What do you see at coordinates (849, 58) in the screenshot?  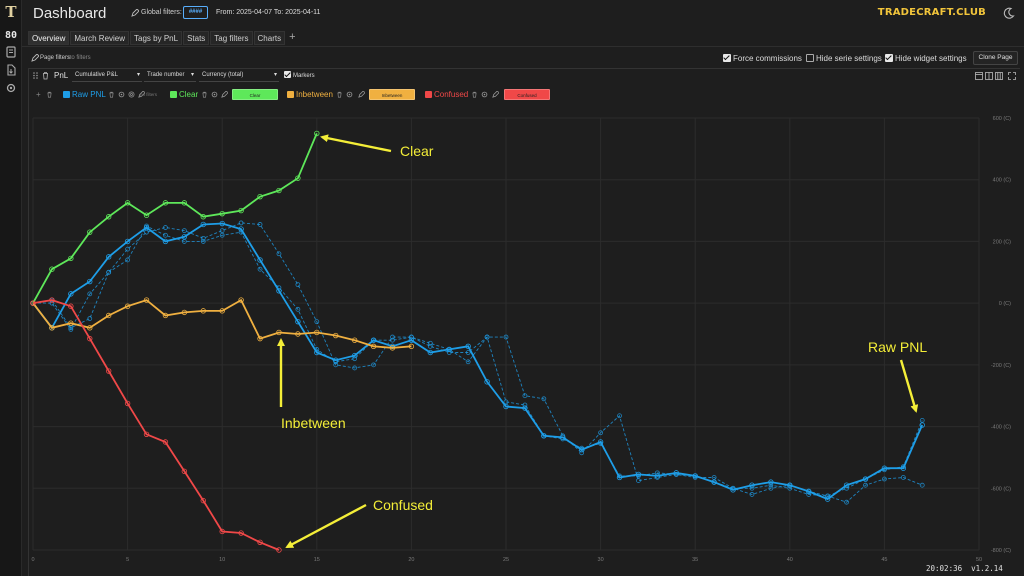 I see `hide-serie-settings-label: Hide serie settings` at bounding box center [849, 58].